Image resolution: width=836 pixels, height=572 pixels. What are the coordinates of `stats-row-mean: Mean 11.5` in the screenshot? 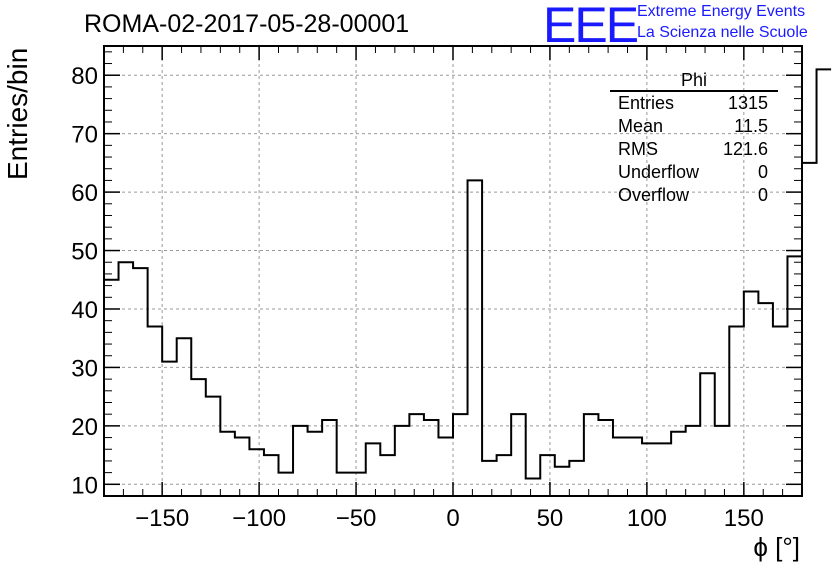 It's located at (694, 126).